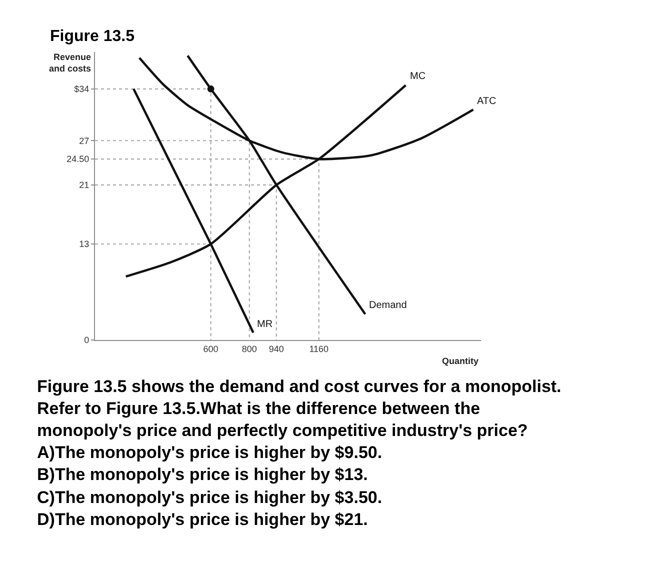 The width and height of the screenshot is (646, 582). Describe the element at coordinates (249, 349) in the screenshot. I see `x-tick-label: 800` at that location.